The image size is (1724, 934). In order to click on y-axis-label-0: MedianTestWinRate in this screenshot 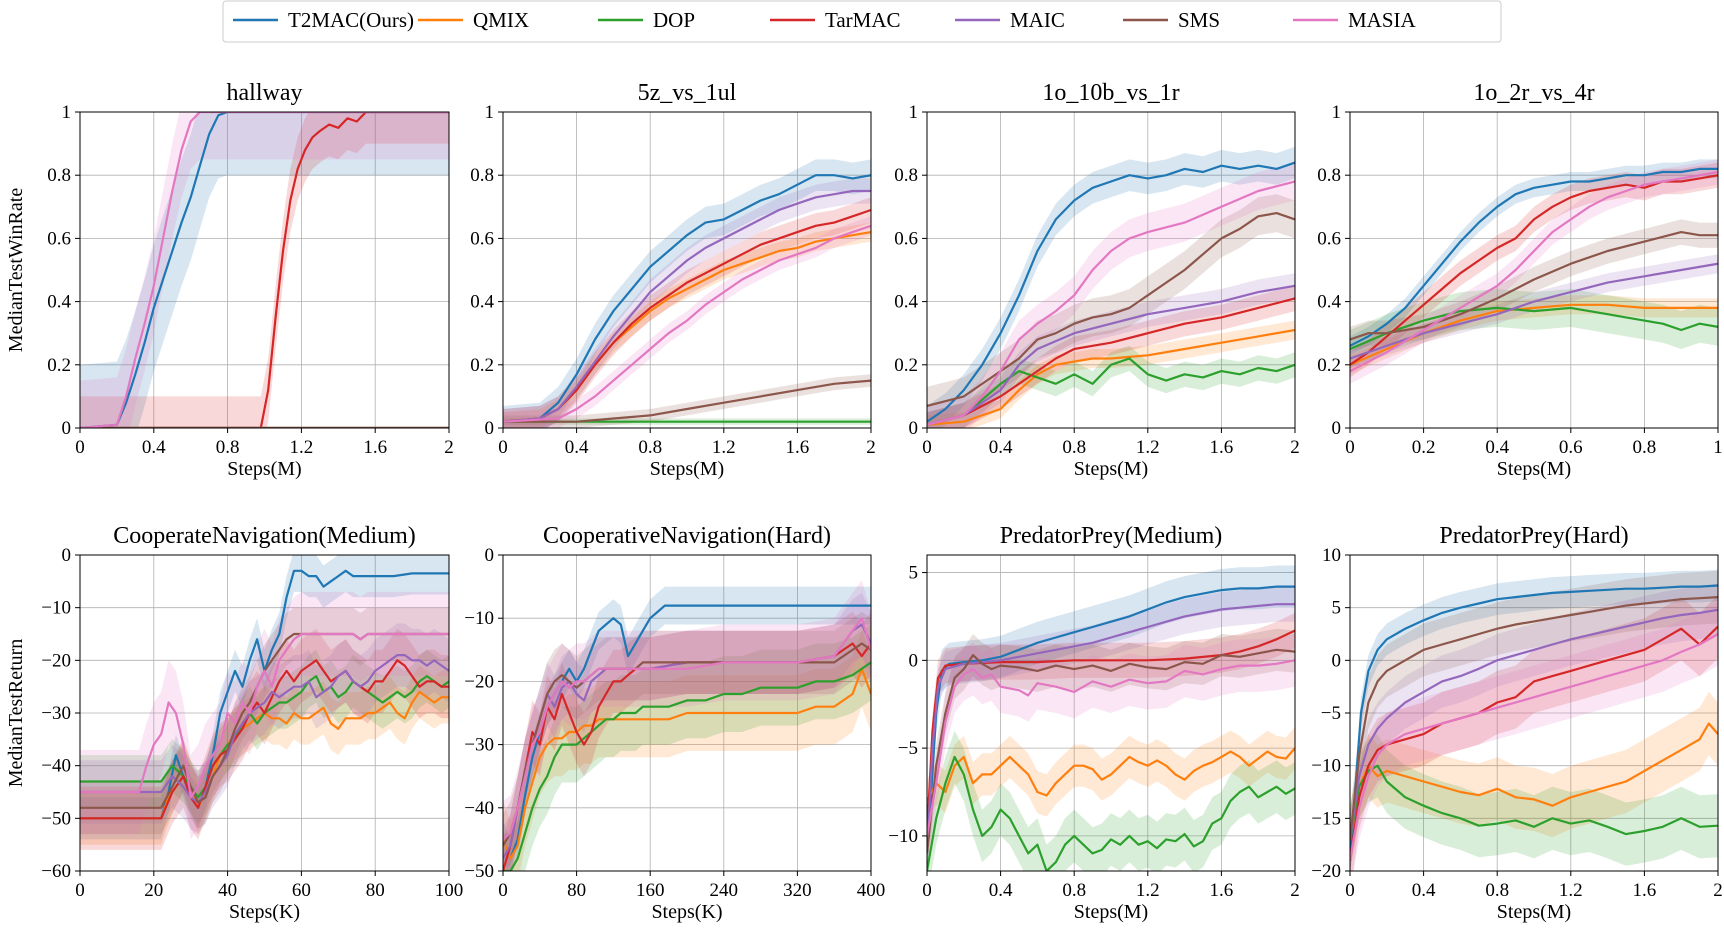, I will do `click(16, 270)`.